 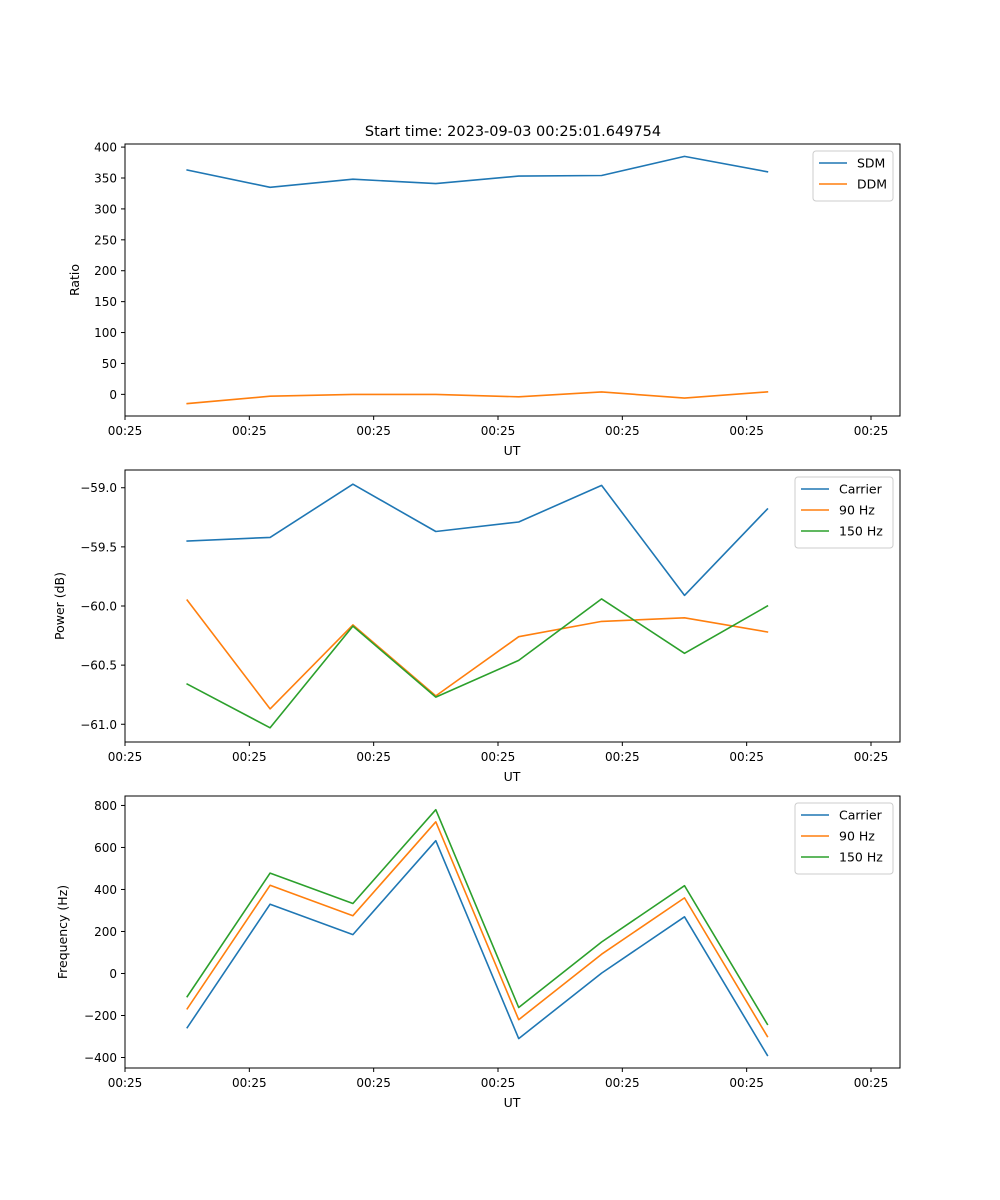 I want to click on frequency-y-tick-label: 800, so click(x=105, y=806).